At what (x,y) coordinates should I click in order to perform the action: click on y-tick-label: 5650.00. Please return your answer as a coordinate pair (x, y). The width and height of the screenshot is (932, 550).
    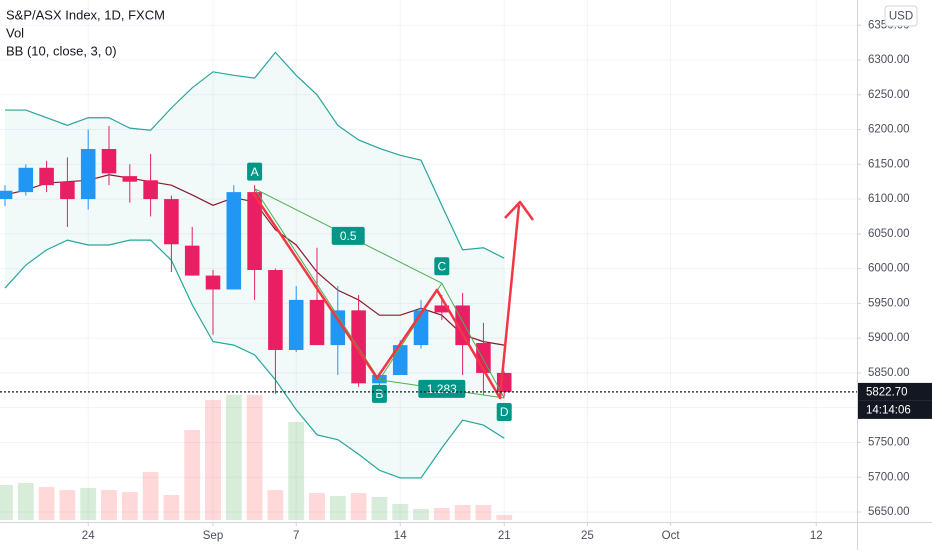
    Looking at the image, I should click on (889, 512).